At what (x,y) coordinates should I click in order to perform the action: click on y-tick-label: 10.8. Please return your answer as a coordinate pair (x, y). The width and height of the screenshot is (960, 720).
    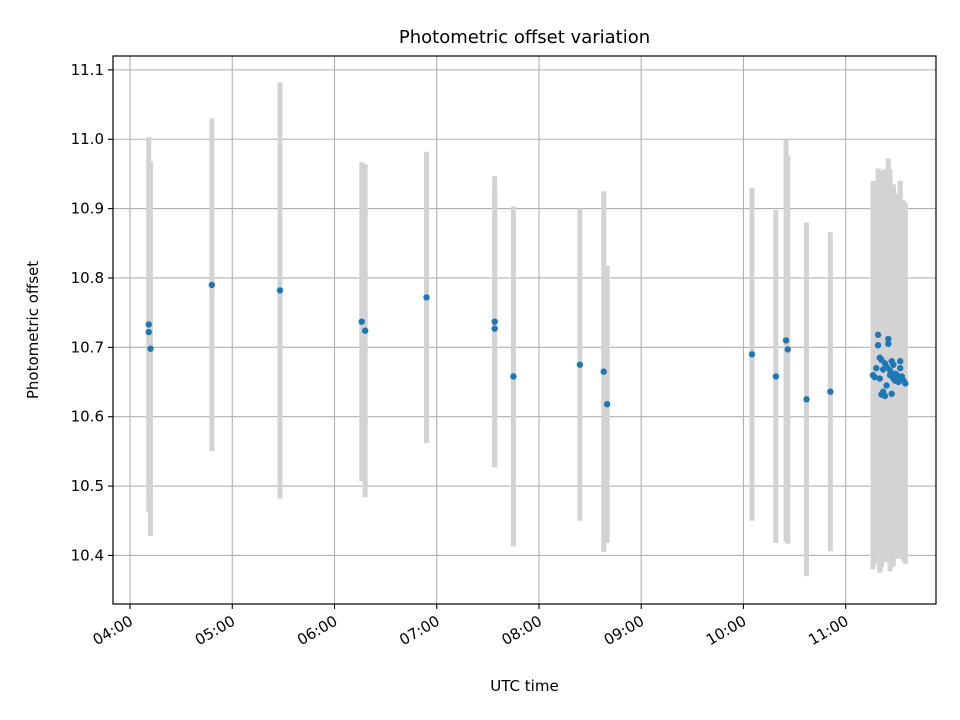
    Looking at the image, I should click on (87, 278).